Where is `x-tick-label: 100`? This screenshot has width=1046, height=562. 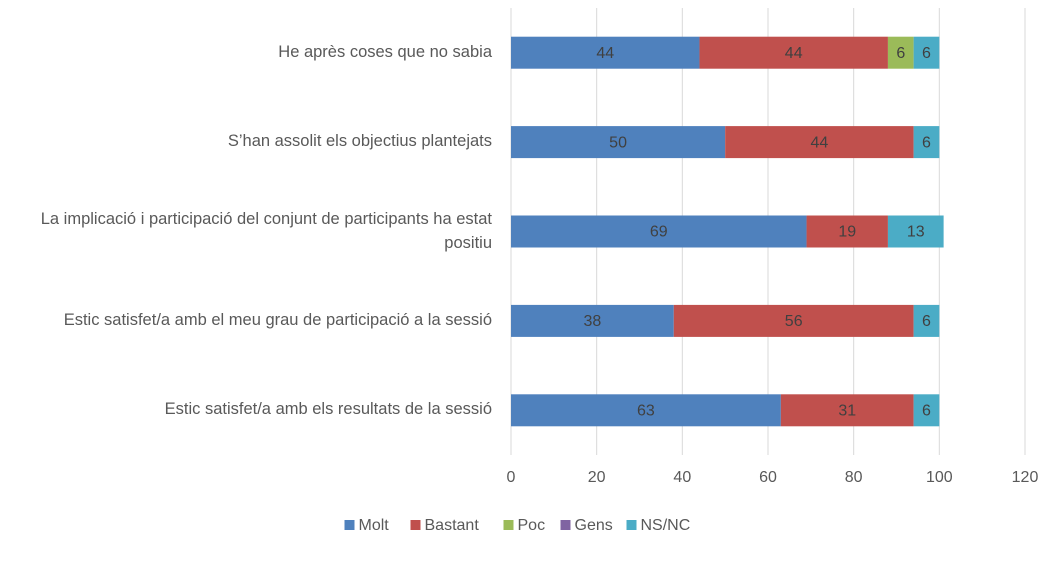 x-tick-label: 100 is located at coordinates (939, 477).